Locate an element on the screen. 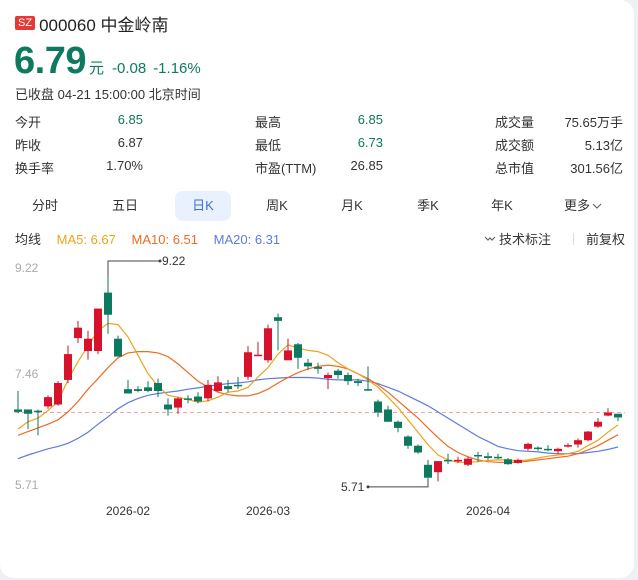 Image resolution: width=638 pixels, height=580 pixels. tab-label: 更多 is located at coordinates (576, 205).